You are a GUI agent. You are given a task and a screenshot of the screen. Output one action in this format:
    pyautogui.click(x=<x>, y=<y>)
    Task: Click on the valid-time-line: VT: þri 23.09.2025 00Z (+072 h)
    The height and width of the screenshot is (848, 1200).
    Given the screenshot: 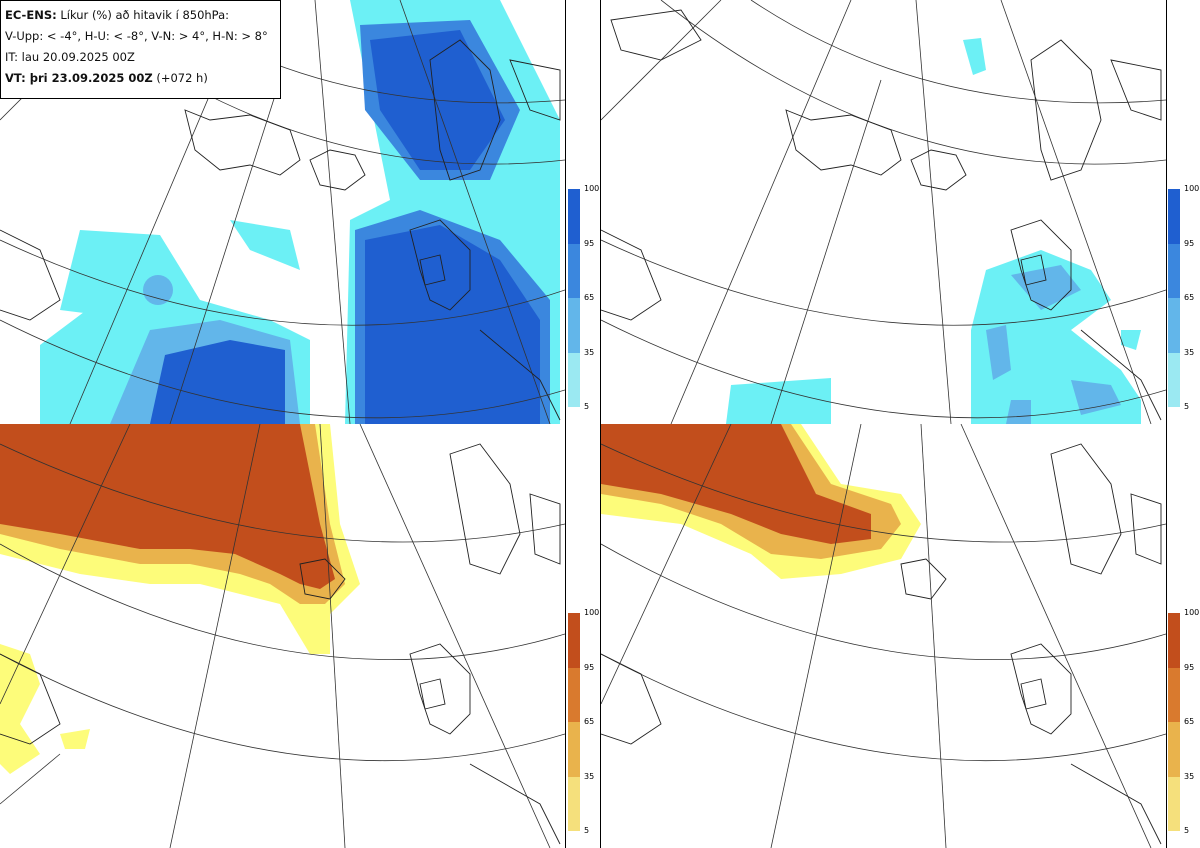 What is the action you would take?
    pyautogui.click(x=140, y=78)
    